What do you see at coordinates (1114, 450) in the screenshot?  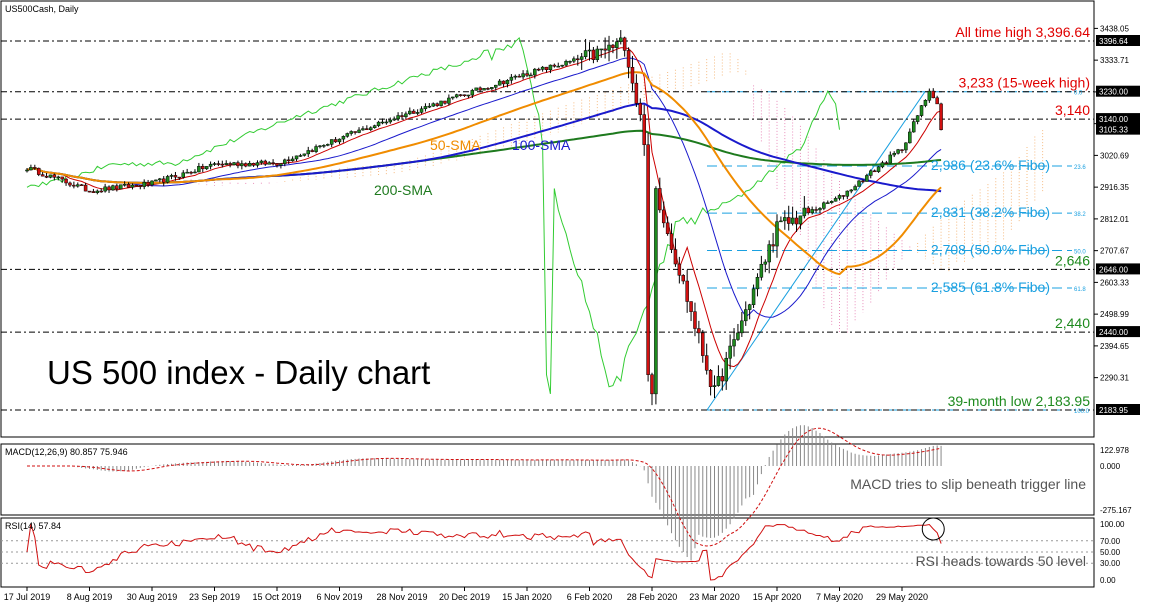 I see `macd-axis-label: 122.978` at bounding box center [1114, 450].